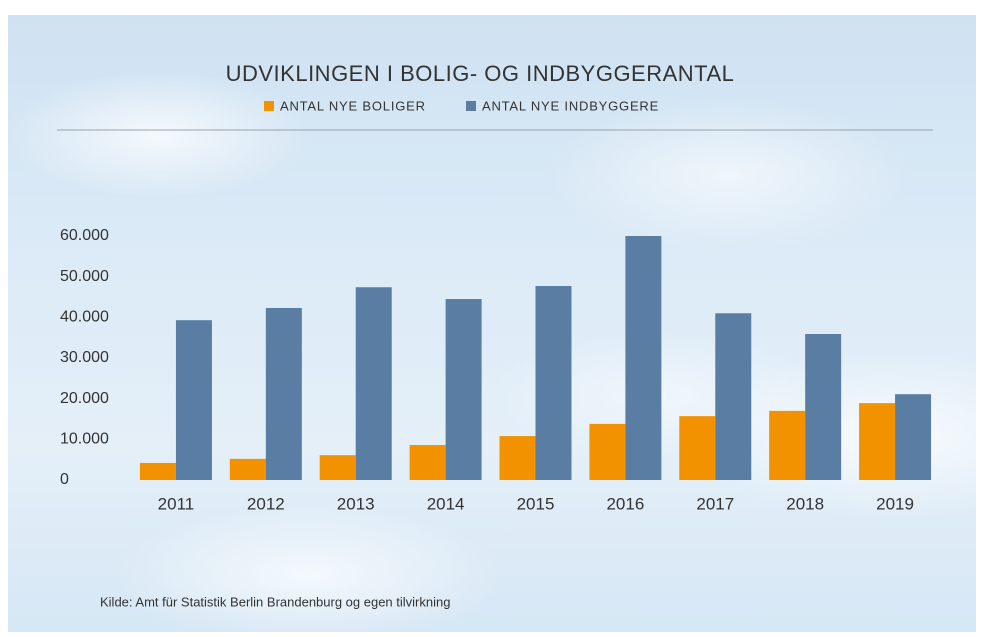  What do you see at coordinates (84, 276) in the screenshot?
I see `y-tick-label: 50.000` at bounding box center [84, 276].